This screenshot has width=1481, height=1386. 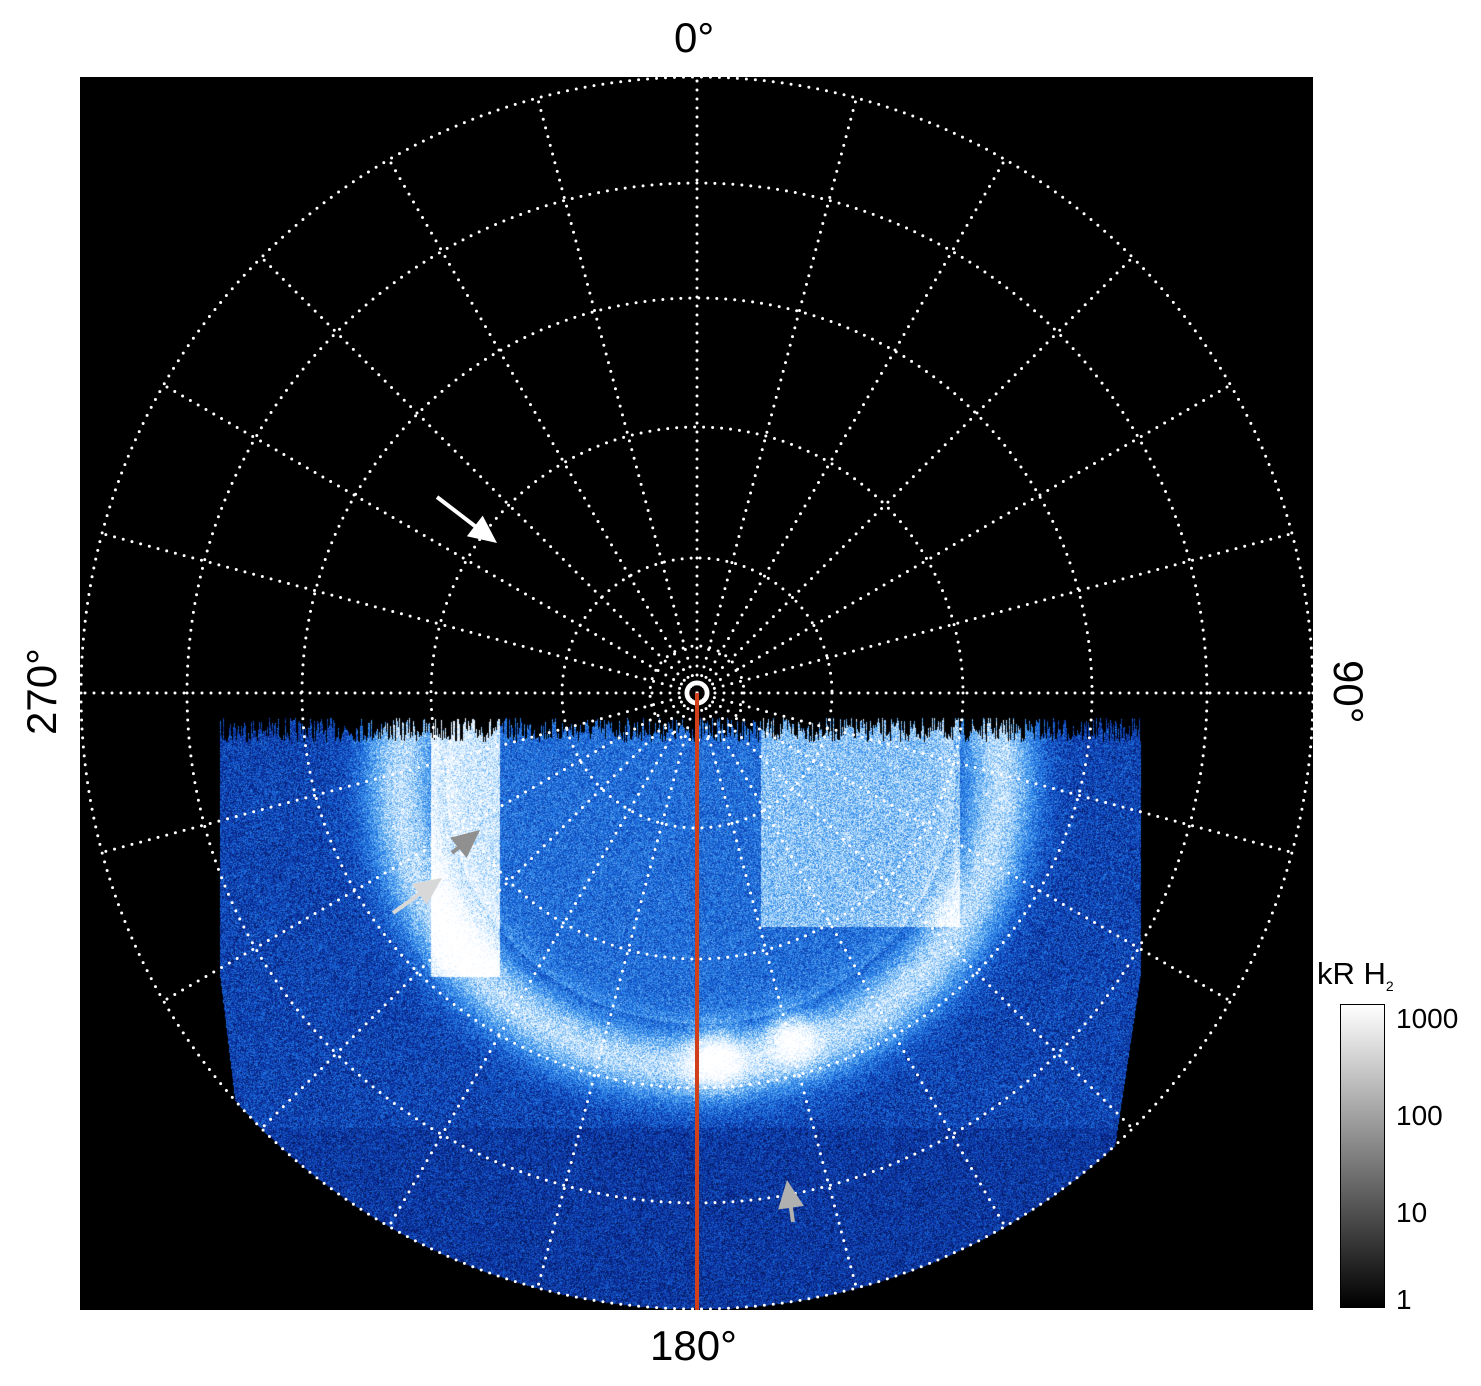 What do you see at coordinates (1404, 1299) in the screenshot?
I see `colorbar-tick: 1` at bounding box center [1404, 1299].